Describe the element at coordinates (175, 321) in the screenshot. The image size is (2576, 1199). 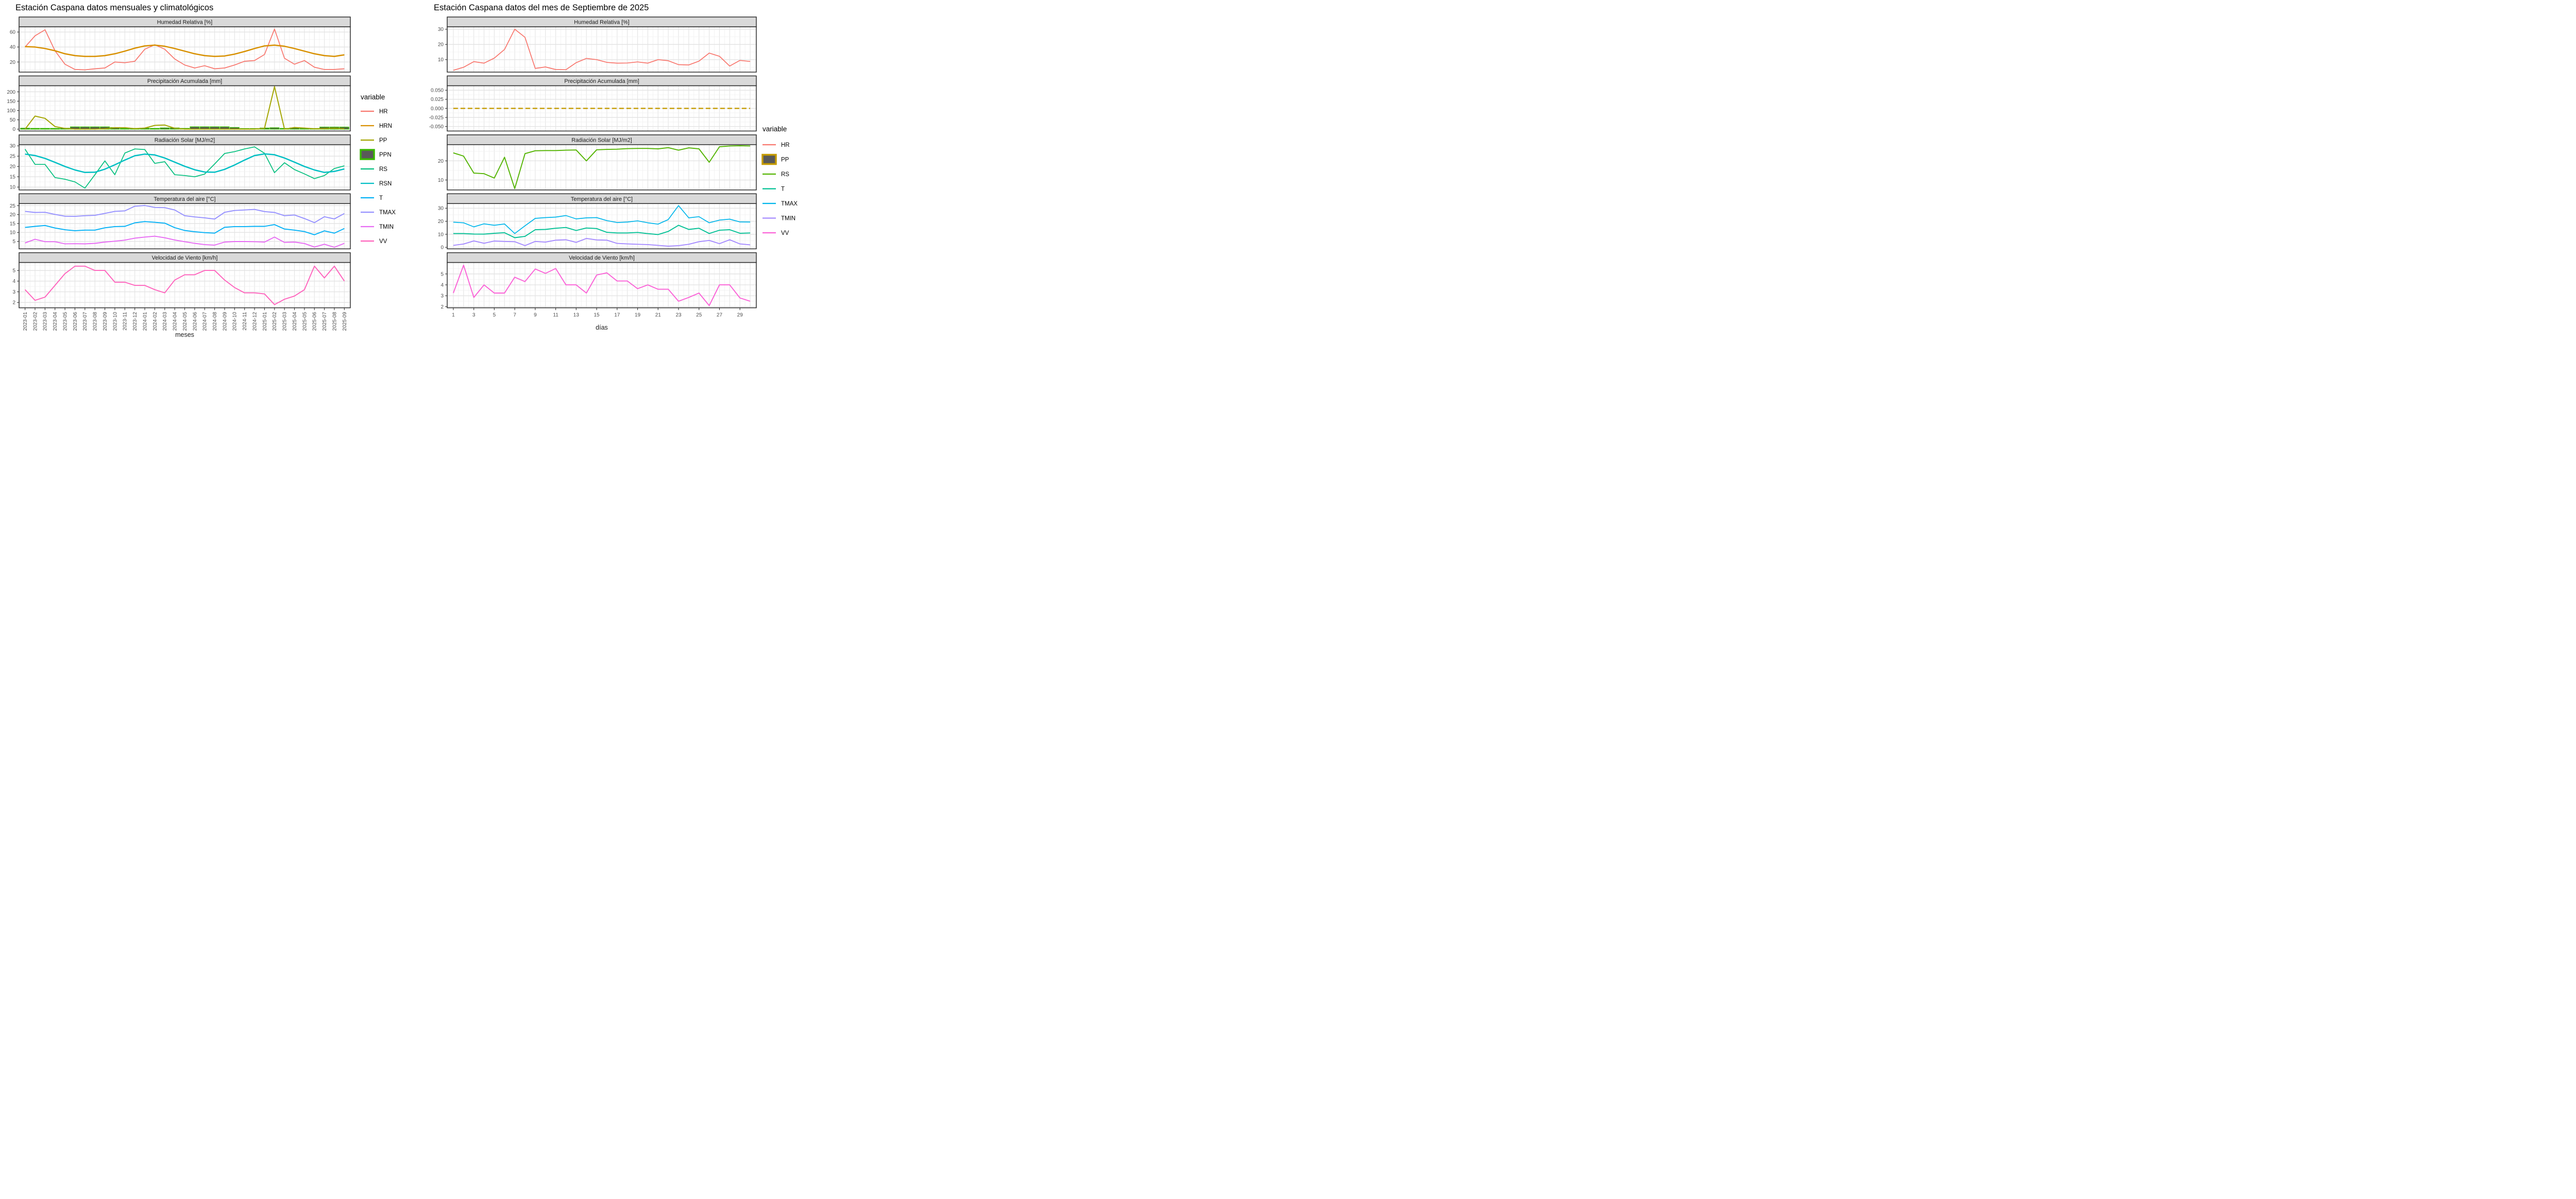
I see `x-tick-label: 2024-04` at that location.